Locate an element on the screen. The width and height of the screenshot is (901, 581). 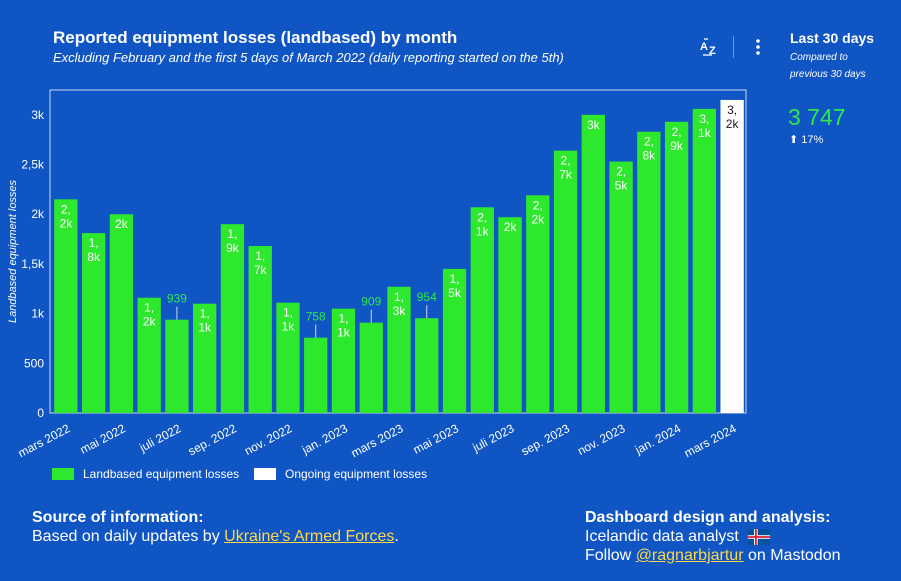
legend-item-landbased: Landbased equipment losses is located at coordinates (145, 474).